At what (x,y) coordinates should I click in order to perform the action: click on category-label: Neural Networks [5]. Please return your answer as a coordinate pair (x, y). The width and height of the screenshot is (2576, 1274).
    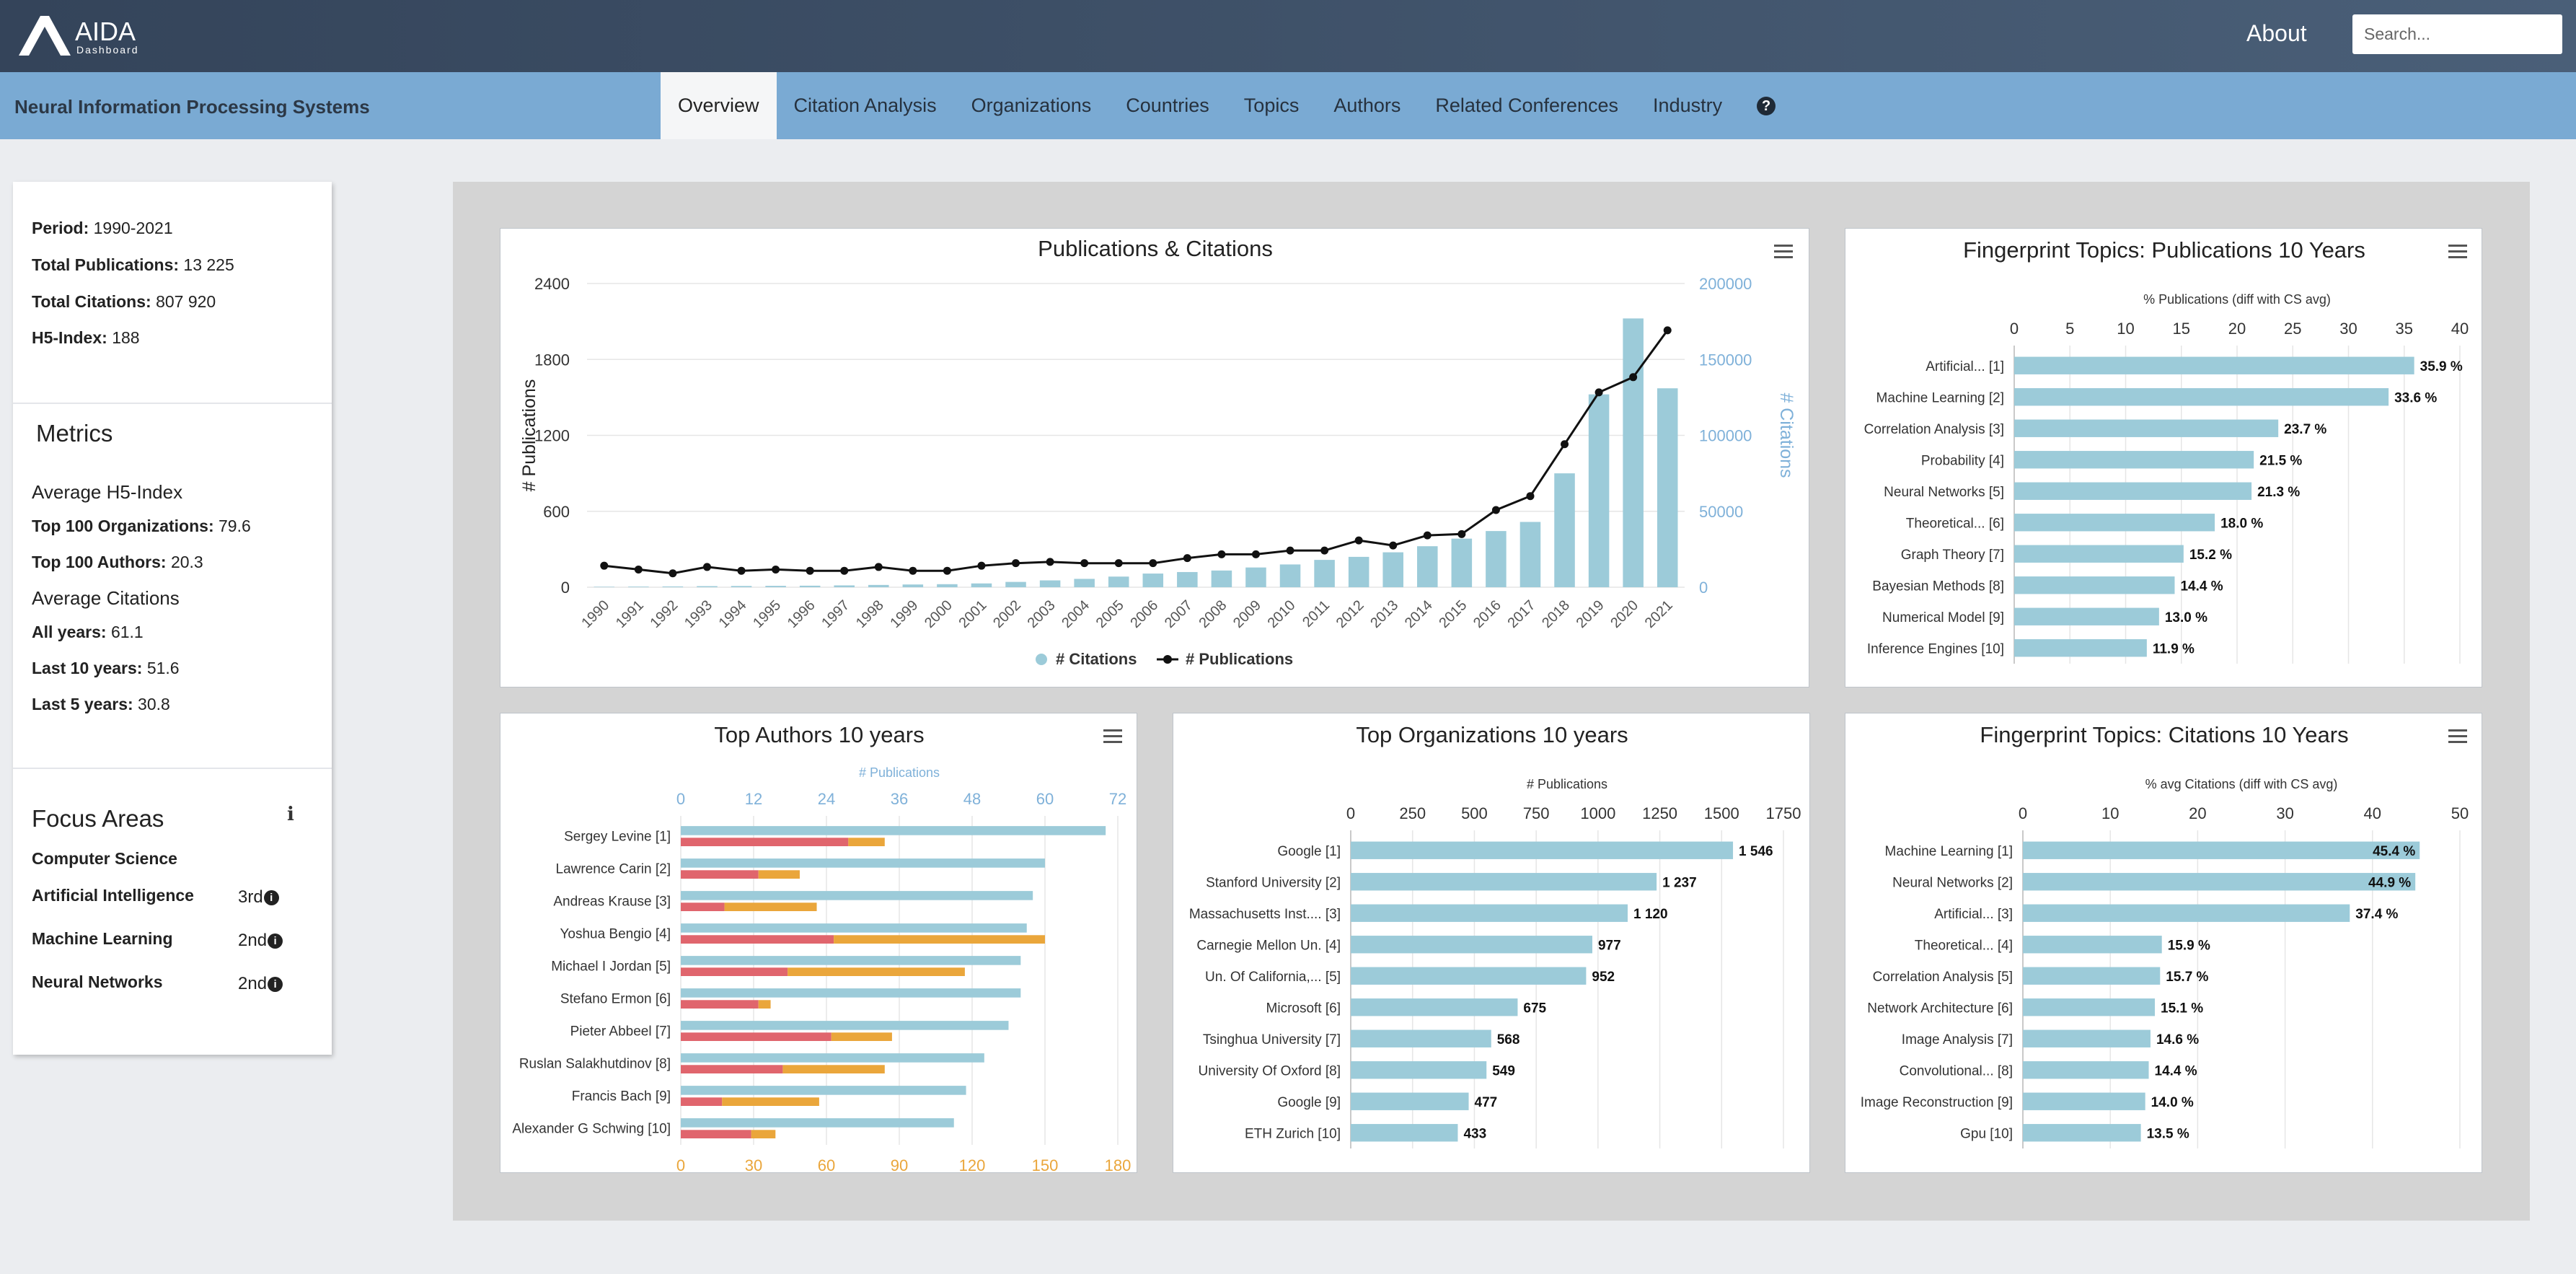
    Looking at the image, I should click on (1944, 493).